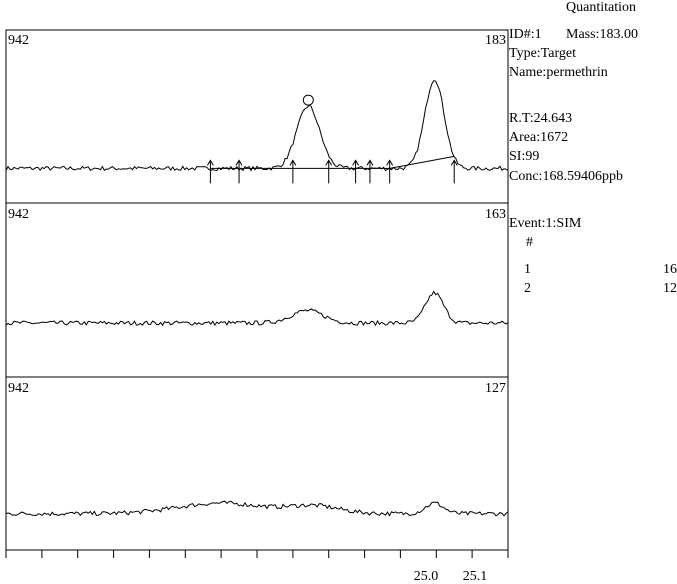  Describe the element at coordinates (527, 269) in the screenshot. I see `event-row-number: 1` at that location.